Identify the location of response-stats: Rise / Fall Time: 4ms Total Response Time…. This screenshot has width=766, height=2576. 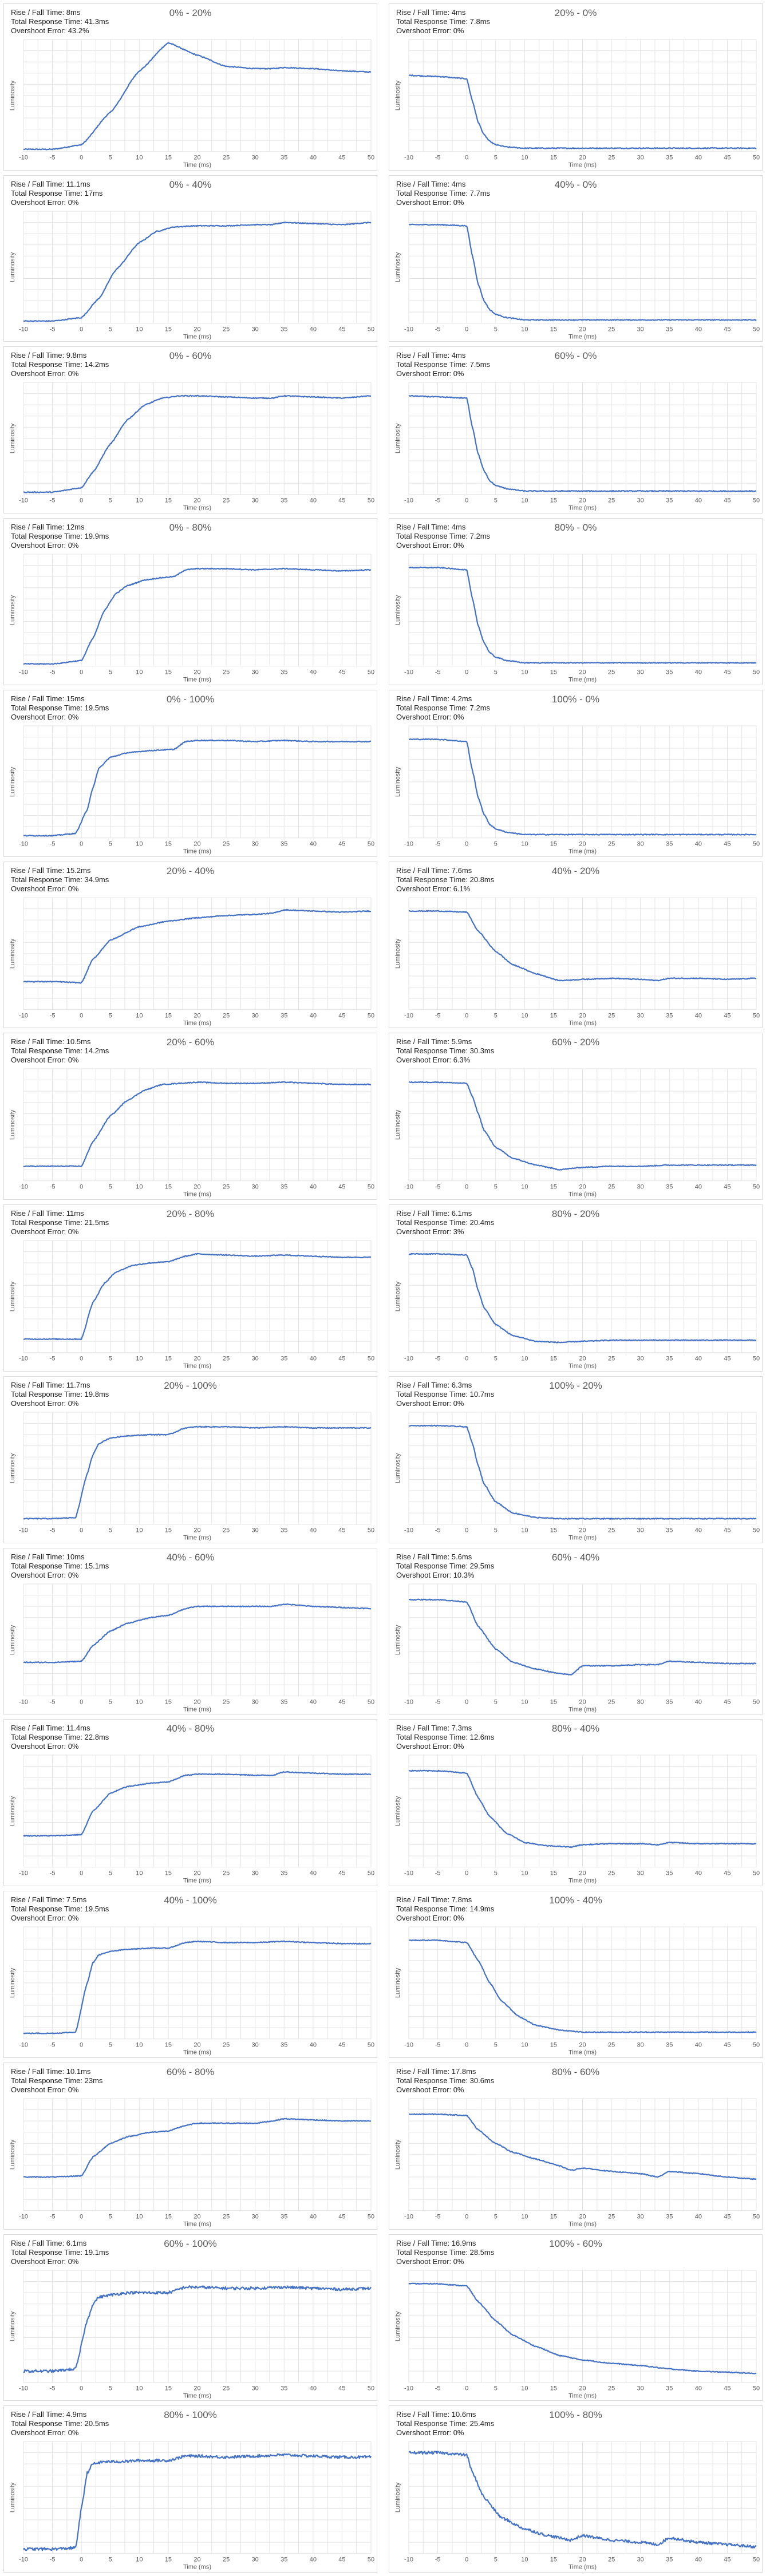
(443, 364).